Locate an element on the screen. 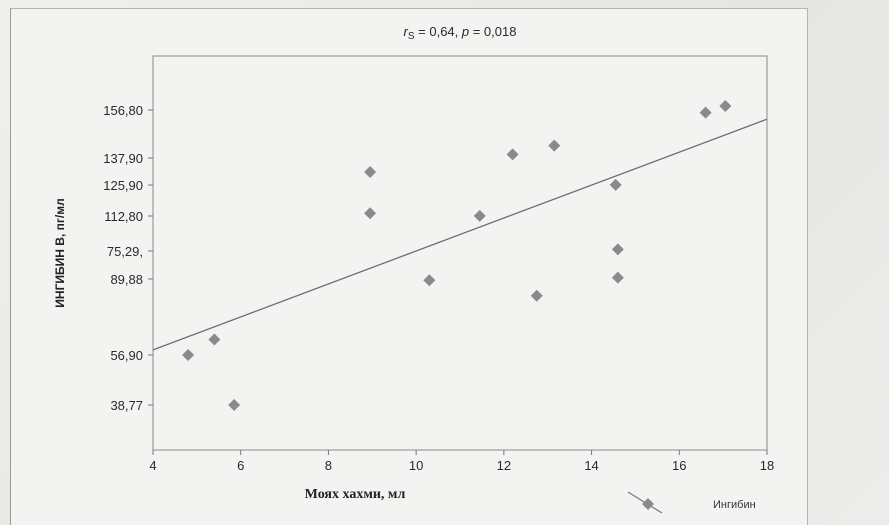  y-tick-label: 75,29, is located at coordinates (125, 251).